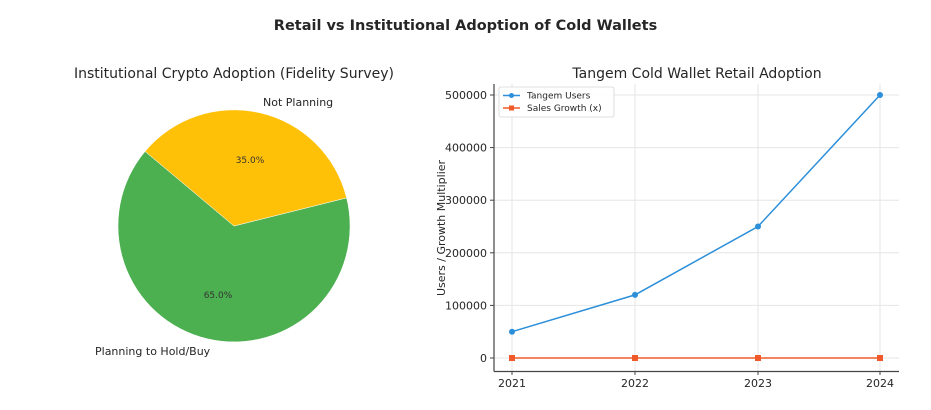 The height and width of the screenshot is (410, 931). I want to click on x-tick-label: 2022, so click(635, 383).